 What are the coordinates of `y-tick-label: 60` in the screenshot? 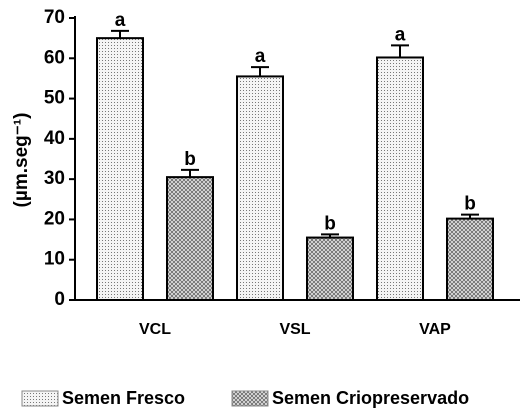 It's located at (54, 57).